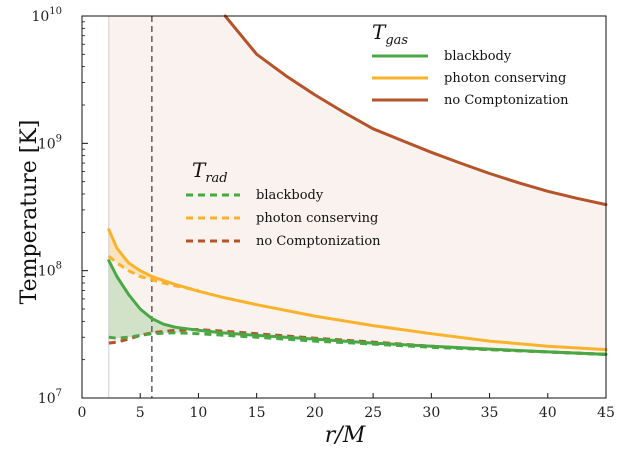 The width and height of the screenshot is (624, 452). What do you see at coordinates (373, 413) in the screenshot?
I see `x-tick-label: 25` at bounding box center [373, 413].